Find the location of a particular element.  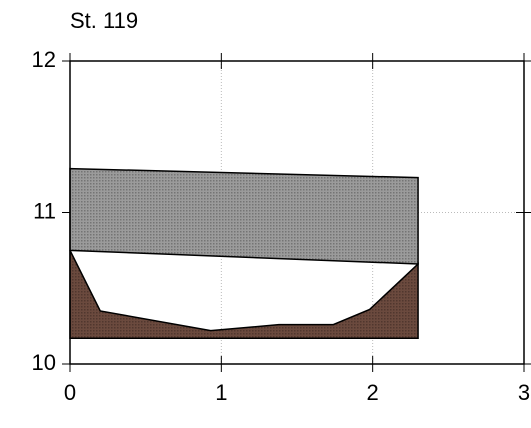

chart-title: St. 119 is located at coordinates (104, 20).